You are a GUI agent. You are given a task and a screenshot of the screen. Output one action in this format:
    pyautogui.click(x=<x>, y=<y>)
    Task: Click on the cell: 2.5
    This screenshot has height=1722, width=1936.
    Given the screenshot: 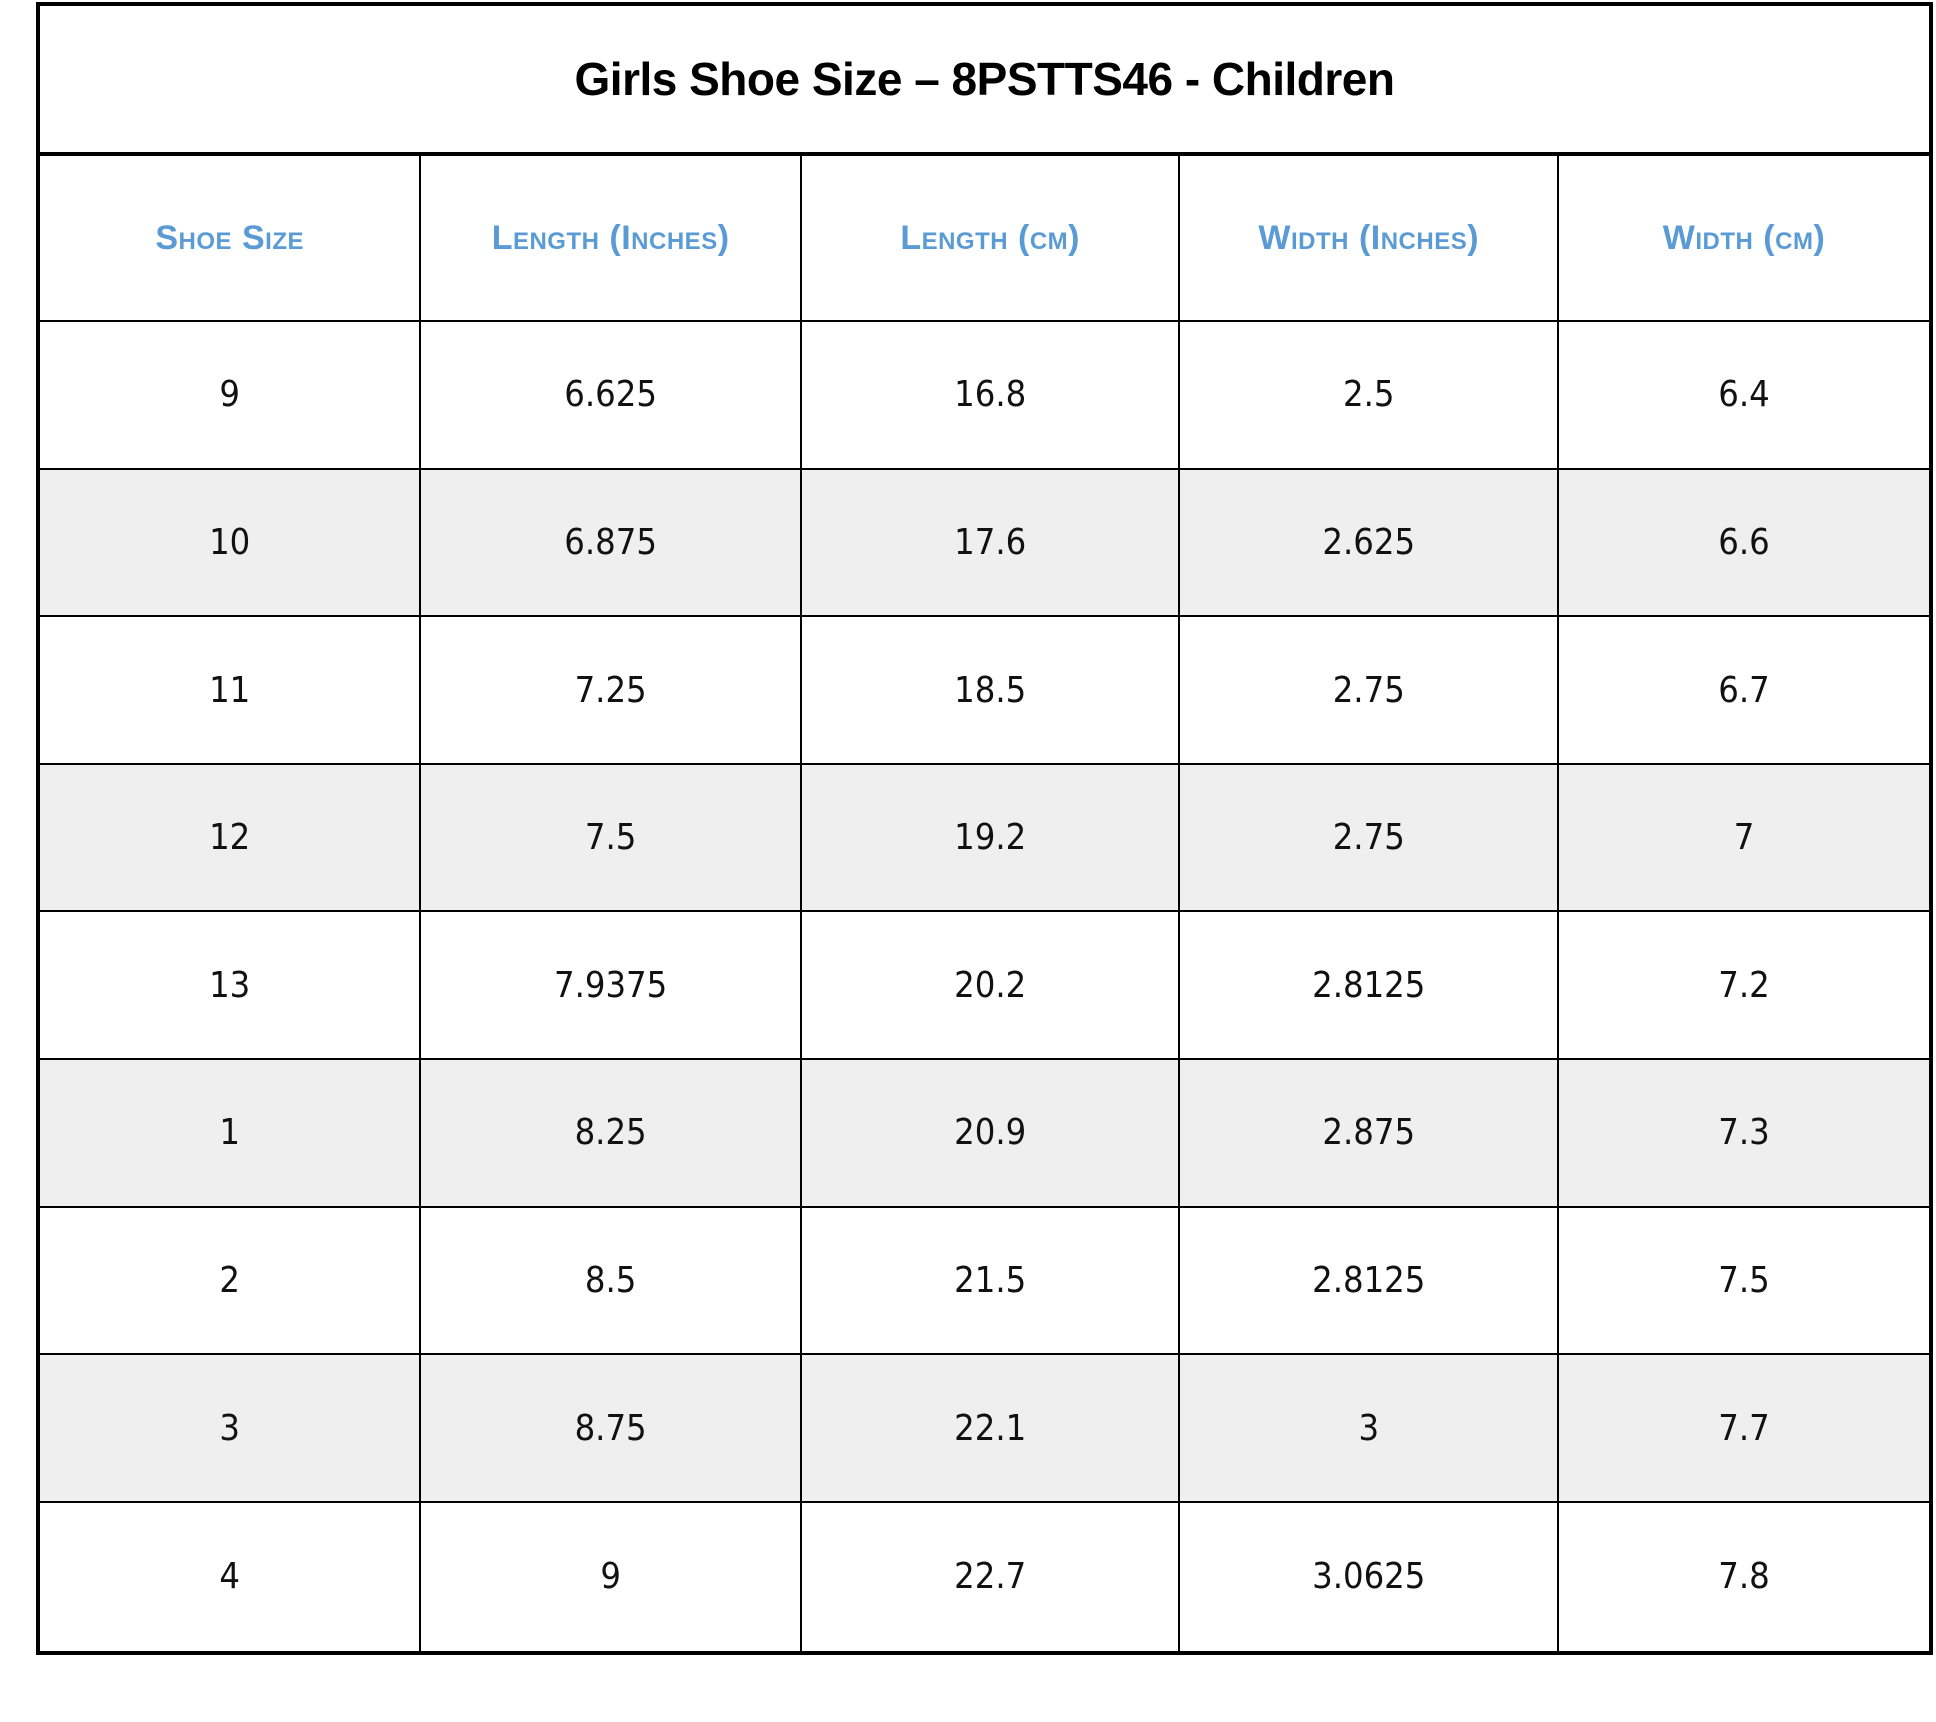 What is the action you would take?
    pyautogui.click(x=1369, y=395)
    